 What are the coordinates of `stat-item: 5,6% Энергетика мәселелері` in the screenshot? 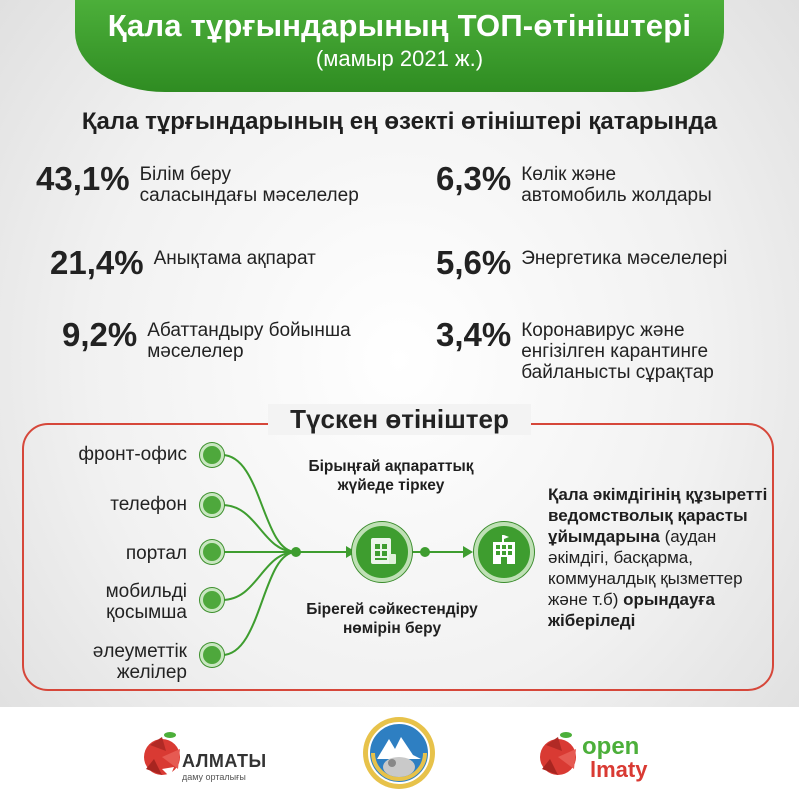 It's located at (581, 263).